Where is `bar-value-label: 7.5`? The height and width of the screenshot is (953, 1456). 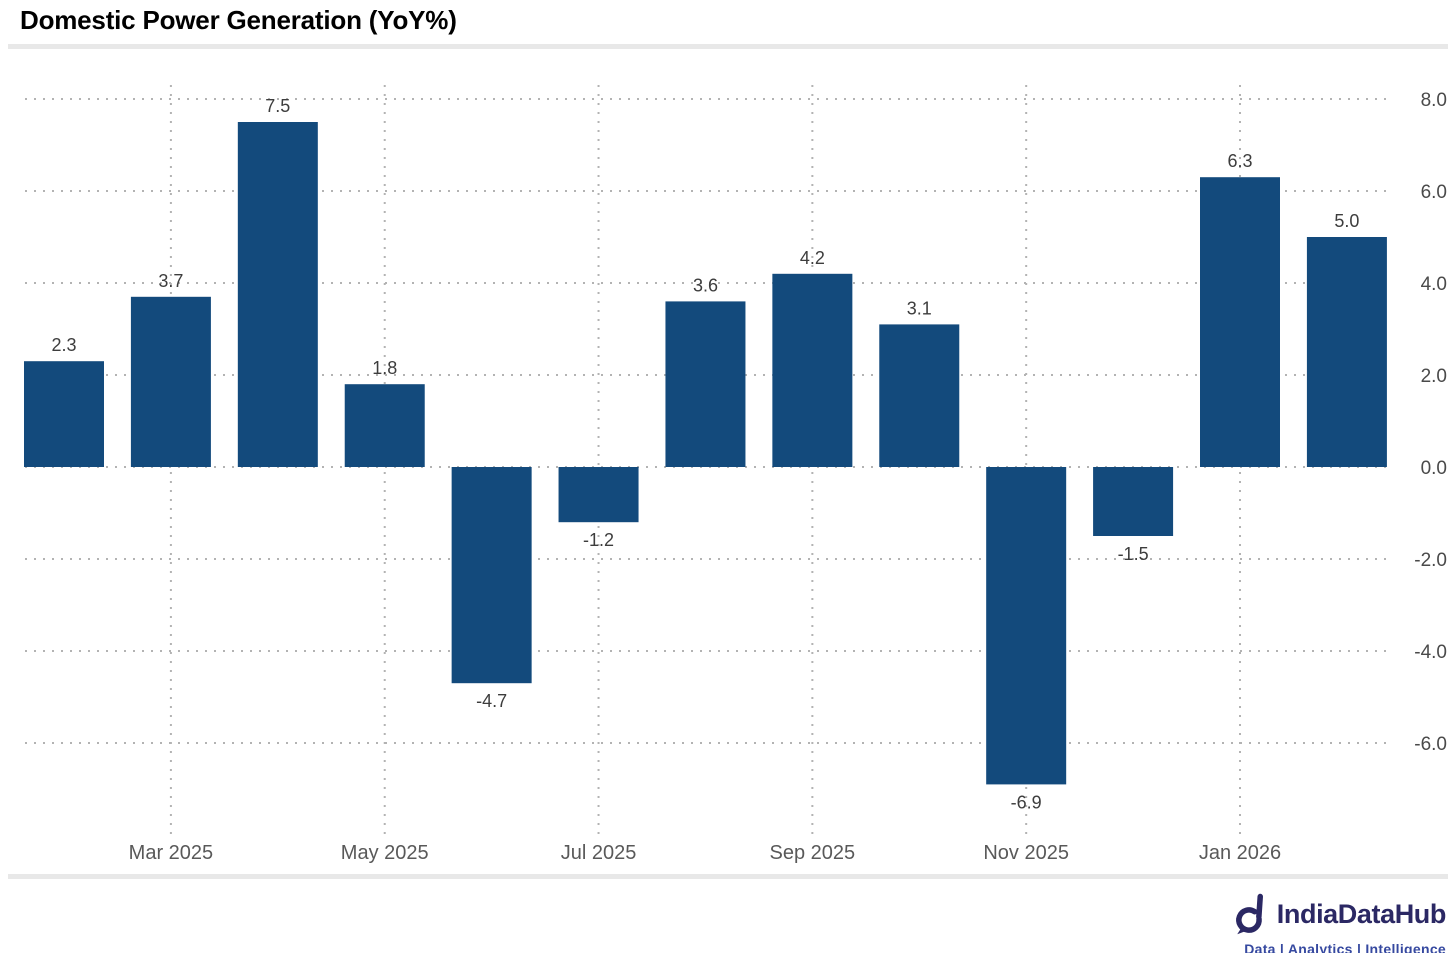
bar-value-label: 7.5 is located at coordinates (277, 106).